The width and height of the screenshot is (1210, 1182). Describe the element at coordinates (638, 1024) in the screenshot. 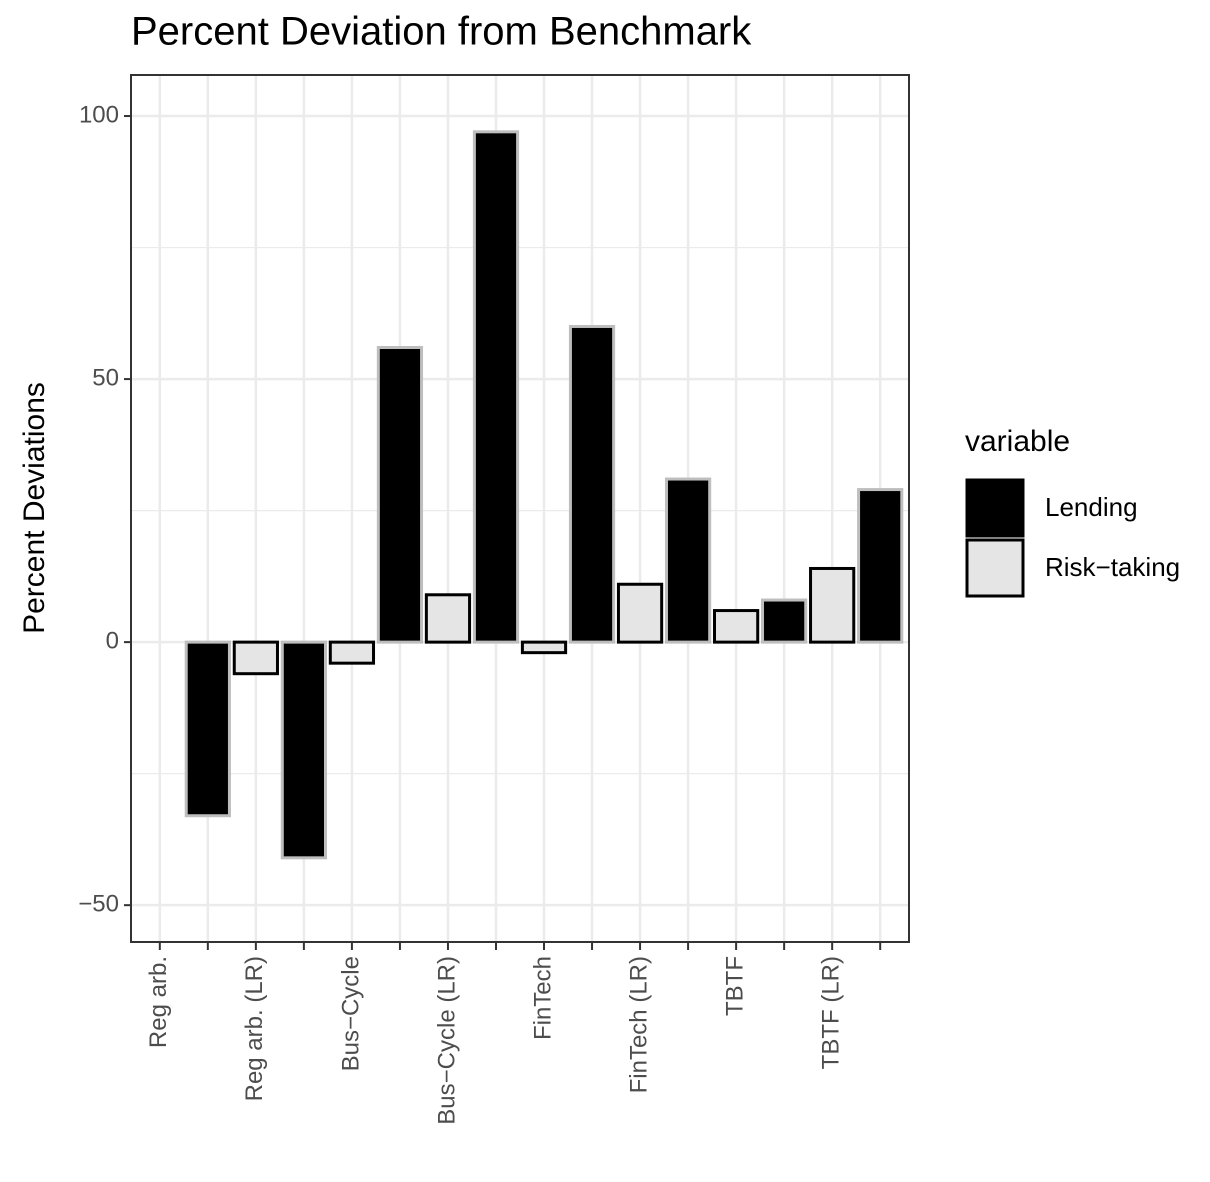

I see `x-tick-label: FinTech (LR)` at that location.